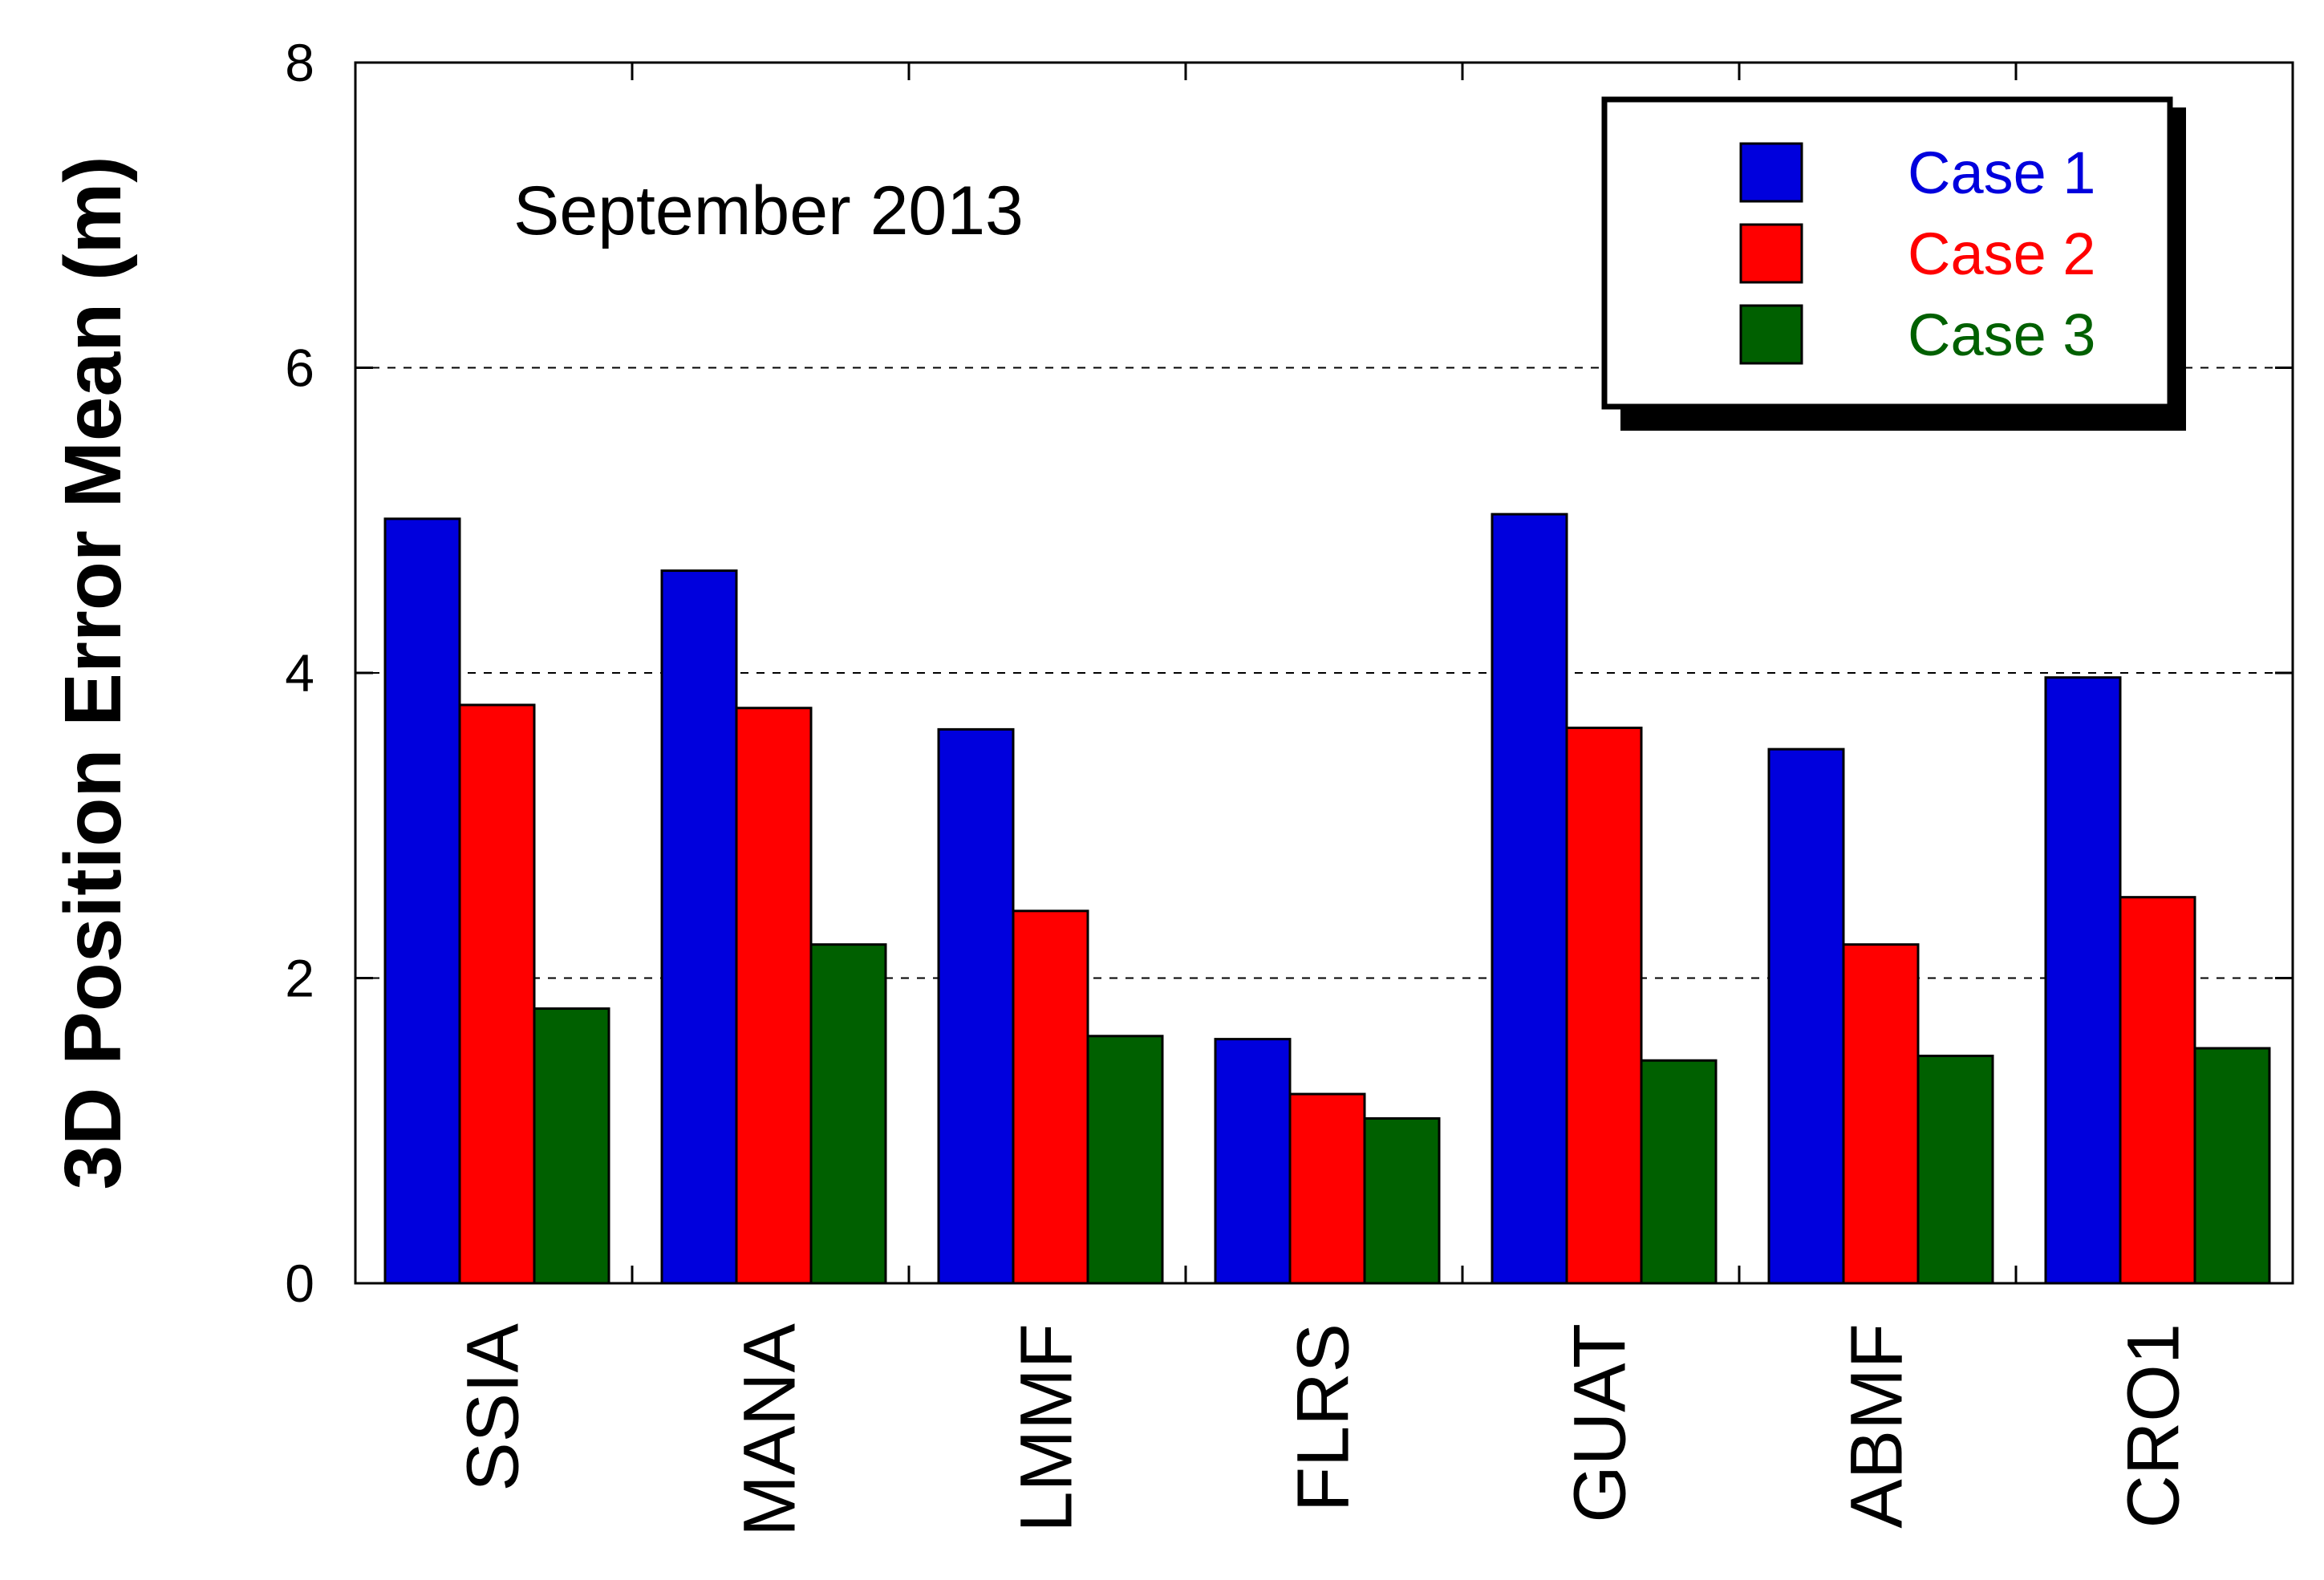  What do you see at coordinates (1324, 1417) in the screenshot?
I see `x-tick-label: FLRS` at bounding box center [1324, 1417].